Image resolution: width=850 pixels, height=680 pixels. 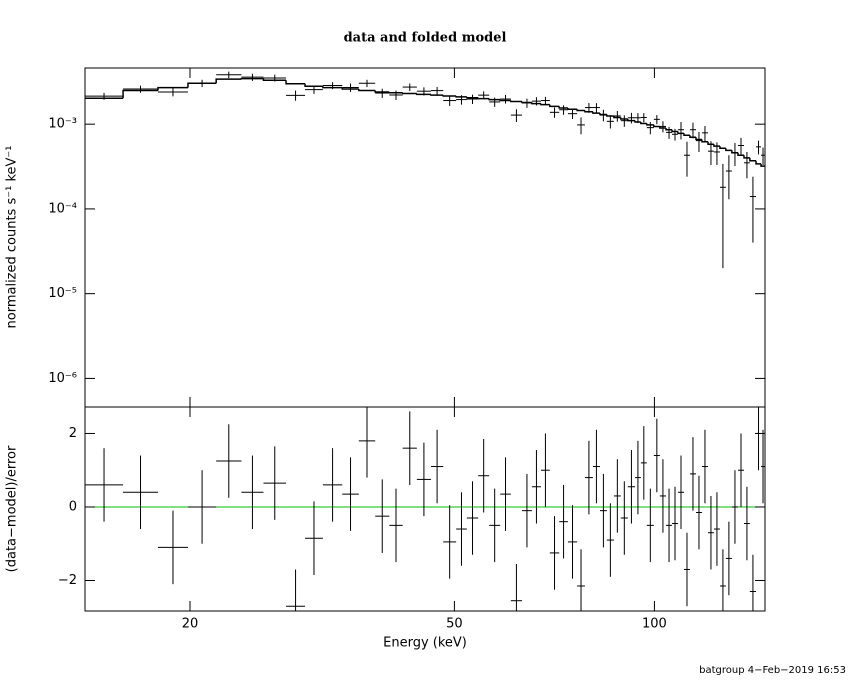 What do you see at coordinates (454, 624) in the screenshot?
I see `x-tick-label: 50` at bounding box center [454, 624].